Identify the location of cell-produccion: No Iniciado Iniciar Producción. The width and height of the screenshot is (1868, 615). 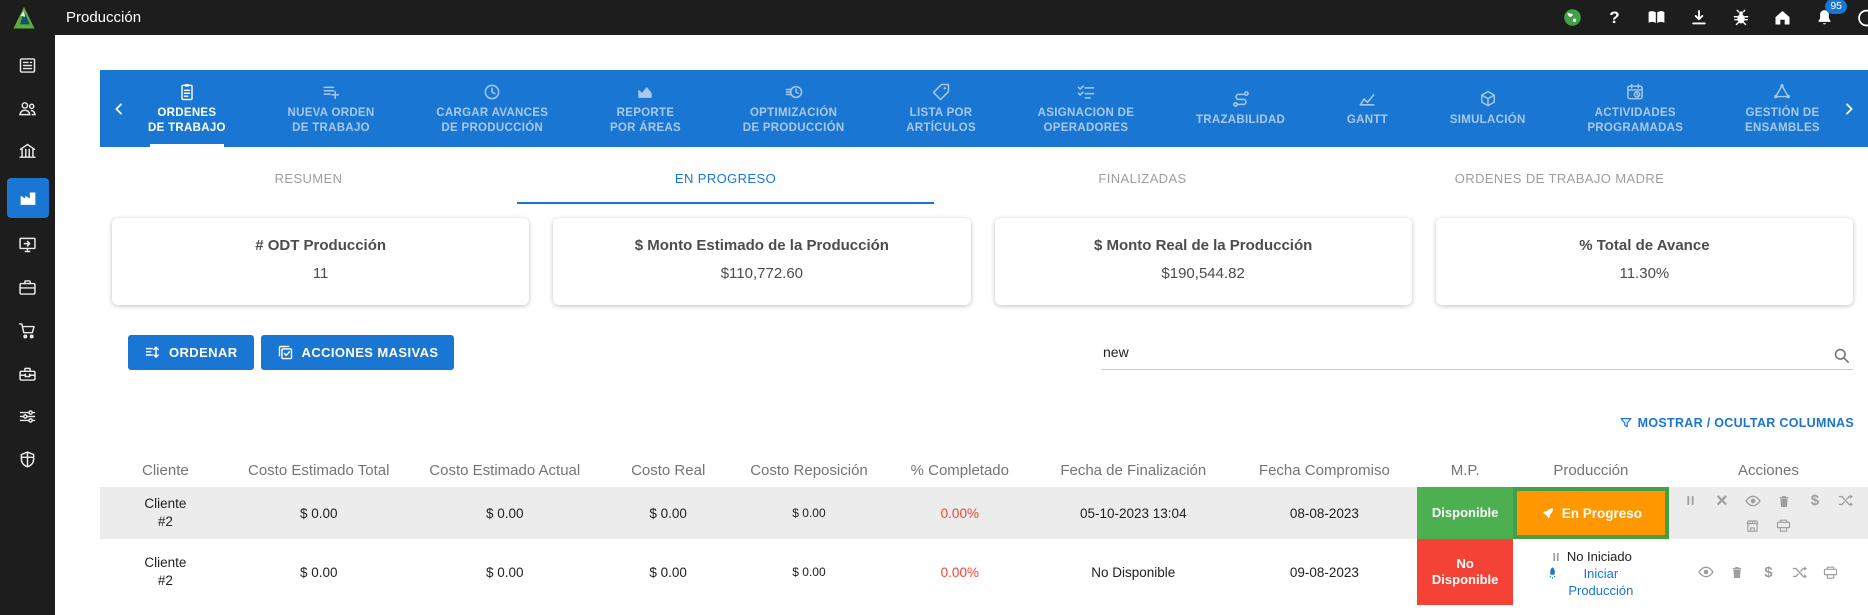
(1591, 572).